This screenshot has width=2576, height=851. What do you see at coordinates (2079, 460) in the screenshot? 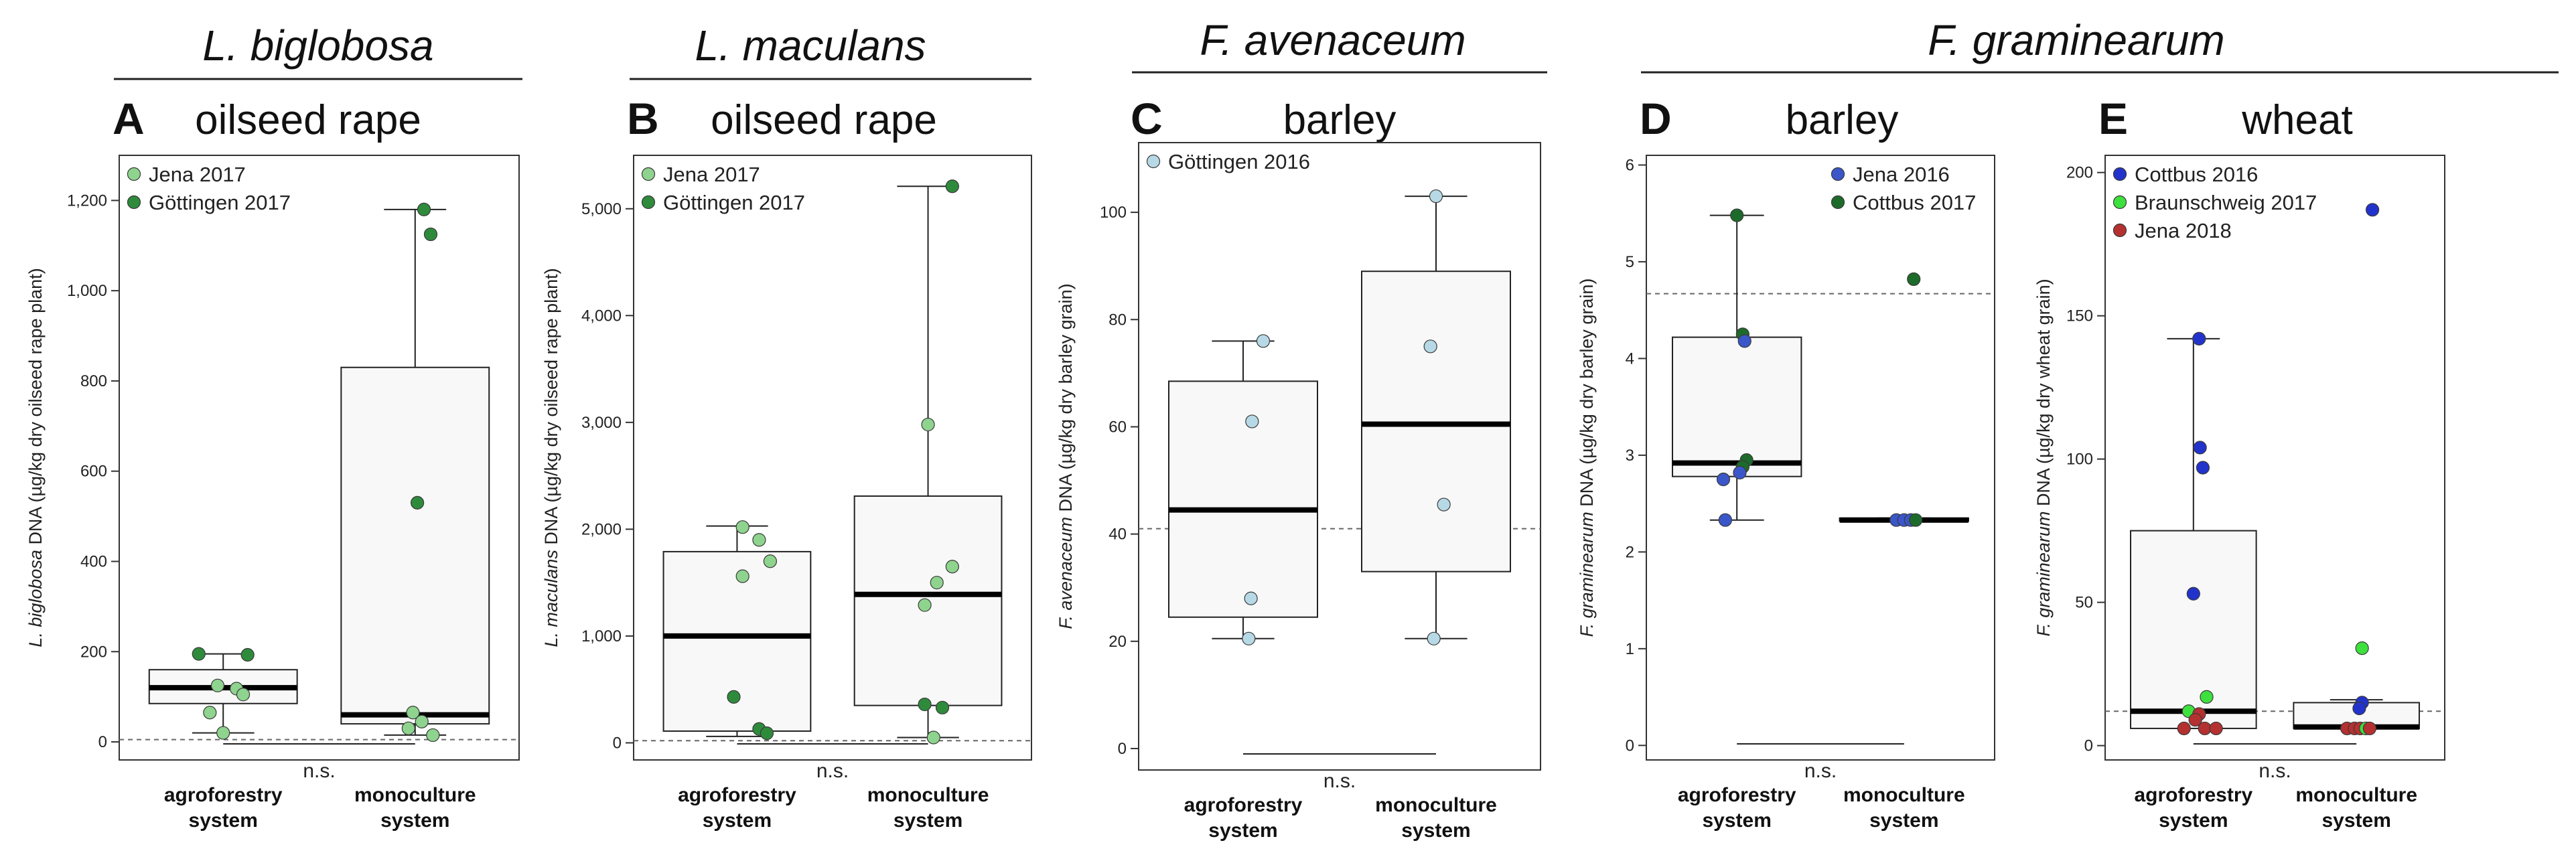
I see `y-tick-label-e: 100` at bounding box center [2079, 460].